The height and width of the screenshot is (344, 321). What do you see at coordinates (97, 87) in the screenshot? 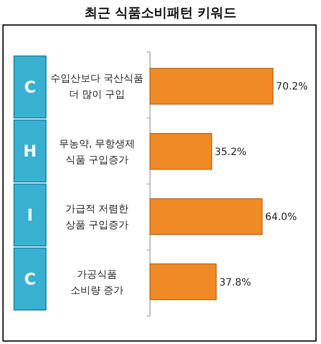
I see `y-tick-label: 수입산보다 국산식품 더 많이 구입` at bounding box center [97, 87].